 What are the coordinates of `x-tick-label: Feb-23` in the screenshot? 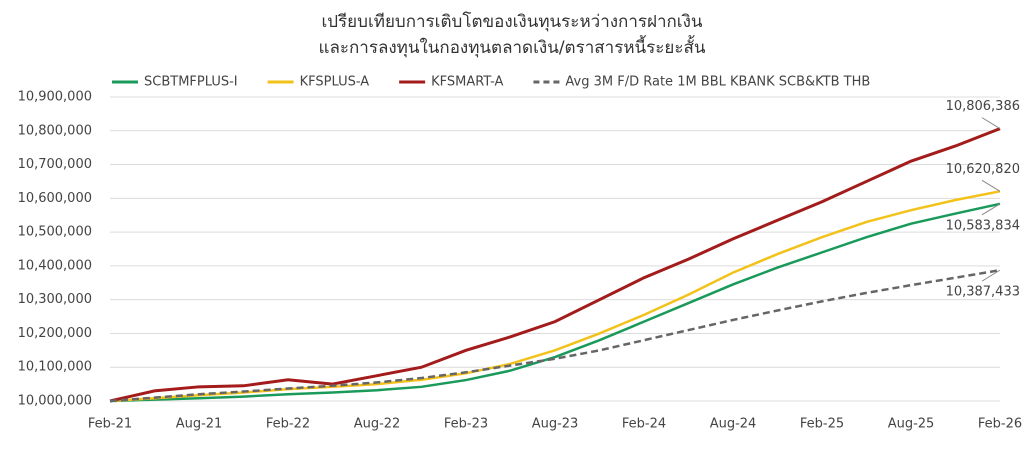 It's located at (466, 424).